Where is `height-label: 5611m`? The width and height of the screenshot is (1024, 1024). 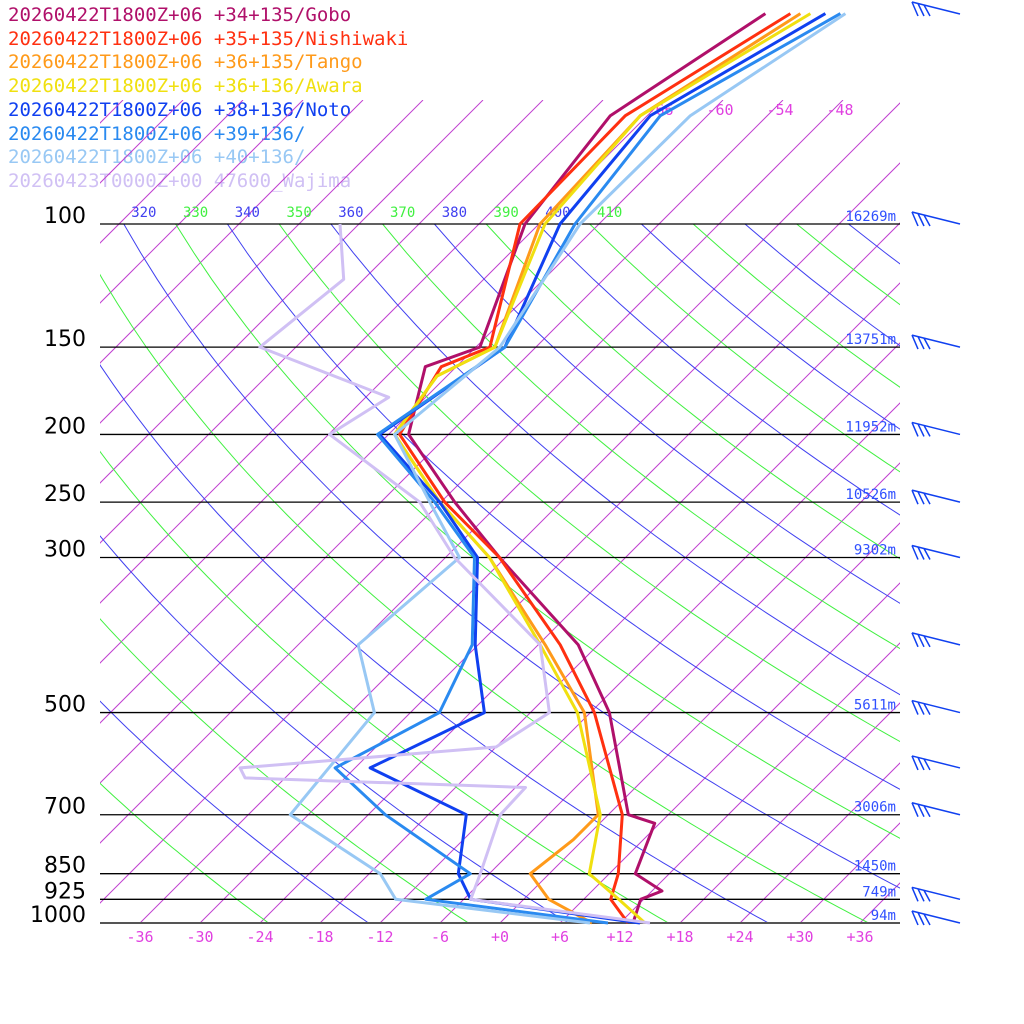
height-label: 5611m is located at coordinates (875, 706).